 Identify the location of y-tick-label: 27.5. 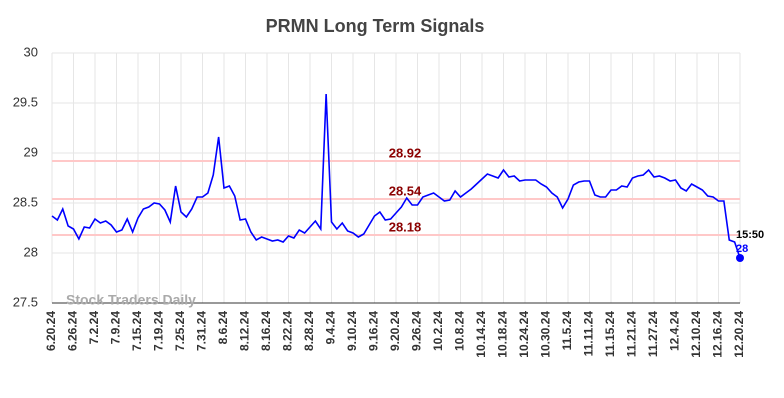
(25, 301).